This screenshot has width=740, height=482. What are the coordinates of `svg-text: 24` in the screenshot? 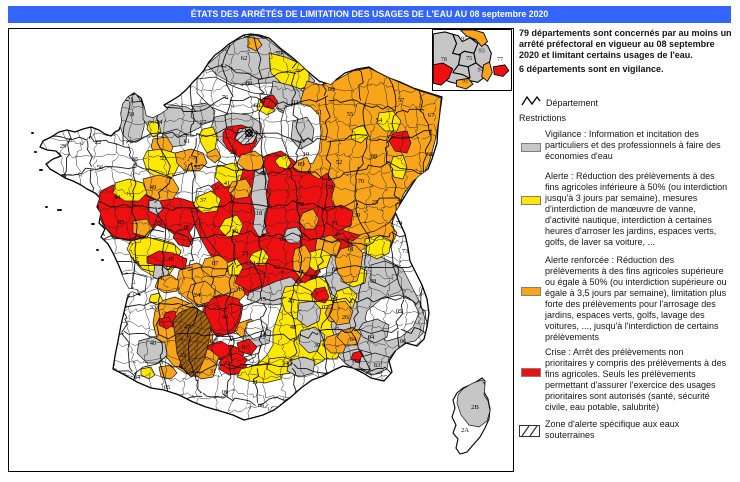 It's located at (197, 295).